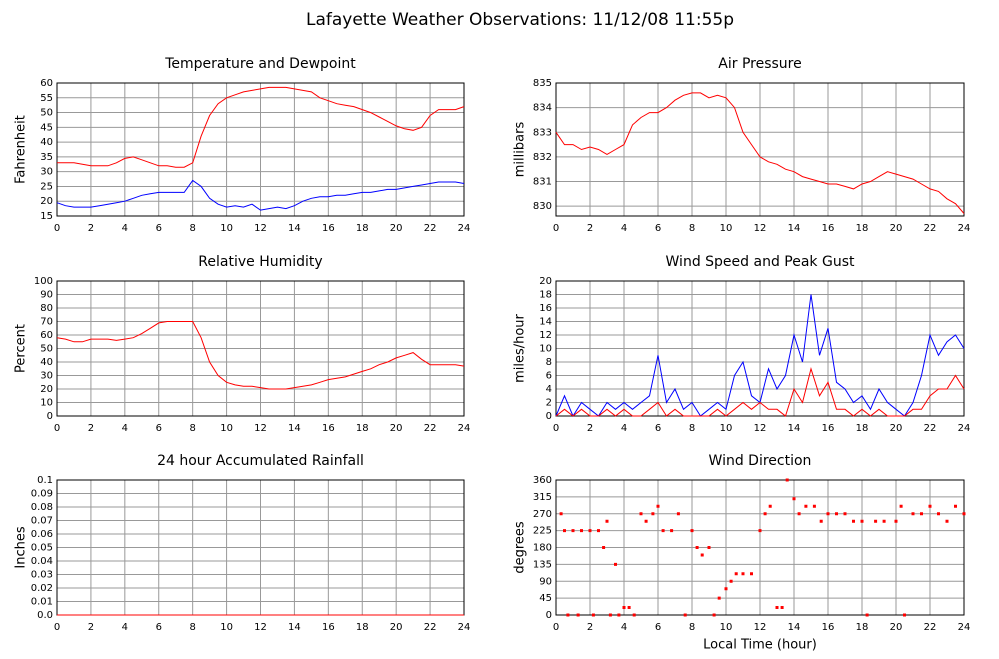  Describe the element at coordinates (46, 157) in the screenshot. I see `y-tick-label: 35` at that location.